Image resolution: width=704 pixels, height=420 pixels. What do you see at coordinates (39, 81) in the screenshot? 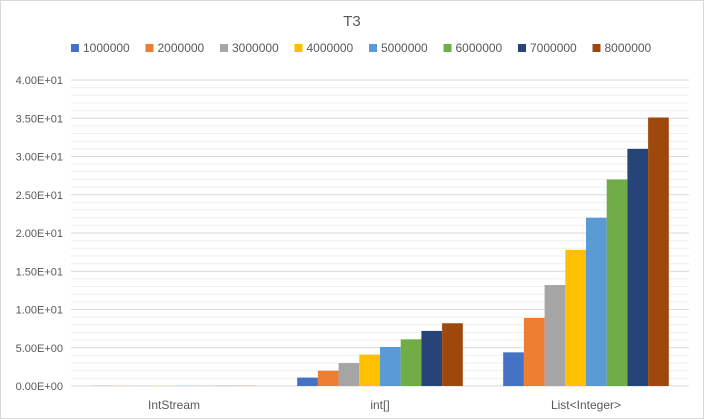
I see `y-tick-label: 4.00E+01` at bounding box center [39, 81].